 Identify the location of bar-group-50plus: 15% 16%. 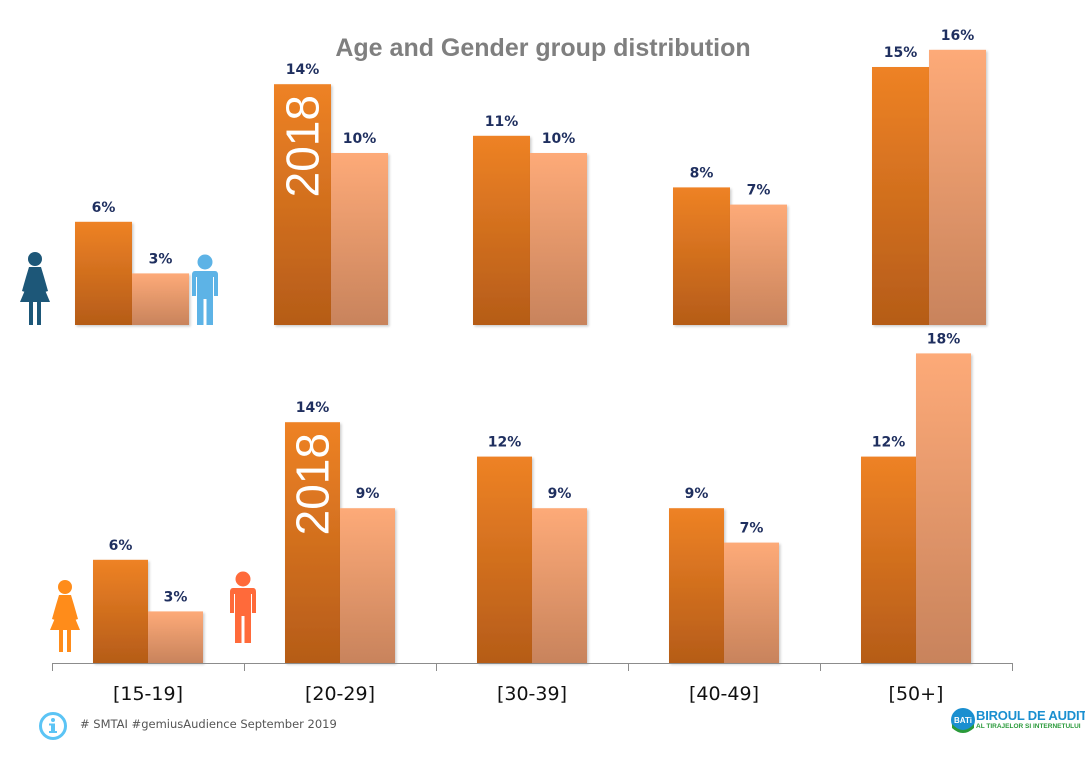
(929, 177).